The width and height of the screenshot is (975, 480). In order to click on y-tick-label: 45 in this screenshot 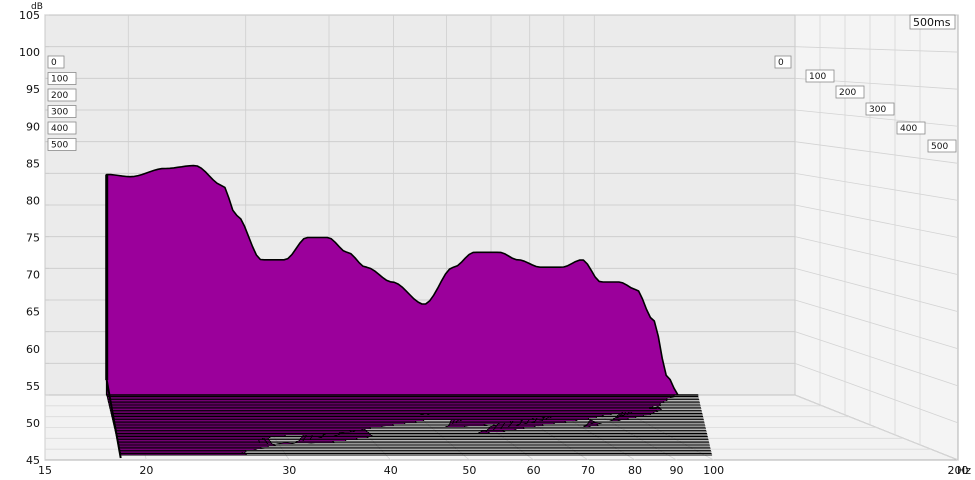, I will do `click(33, 460)`.